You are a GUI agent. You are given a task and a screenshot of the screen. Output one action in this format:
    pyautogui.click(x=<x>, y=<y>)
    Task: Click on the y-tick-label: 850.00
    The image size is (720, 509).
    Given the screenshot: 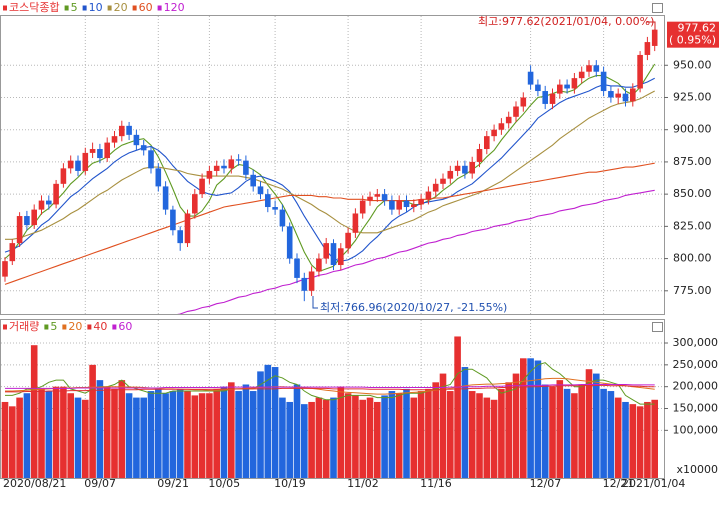 What is the action you would take?
    pyautogui.click(x=692, y=193)
    